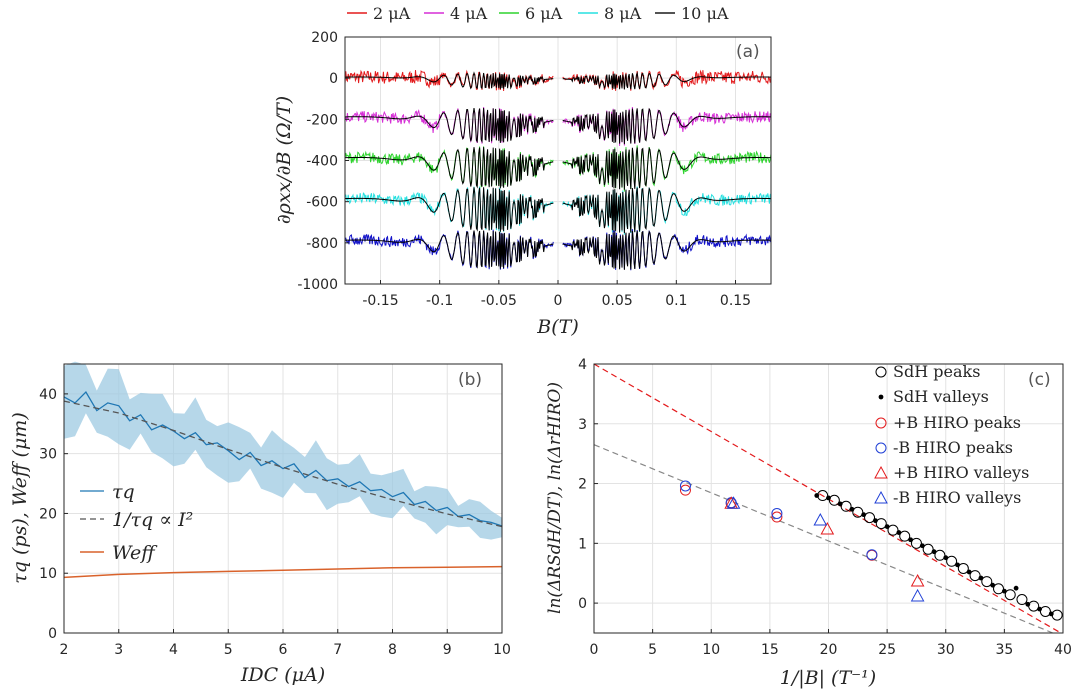 Image resolution: width=1075 pixels, height=694 pixels. I want to click on panel-b-legend: τq 1/τq ∝ I² Weff, so click(136, 522).